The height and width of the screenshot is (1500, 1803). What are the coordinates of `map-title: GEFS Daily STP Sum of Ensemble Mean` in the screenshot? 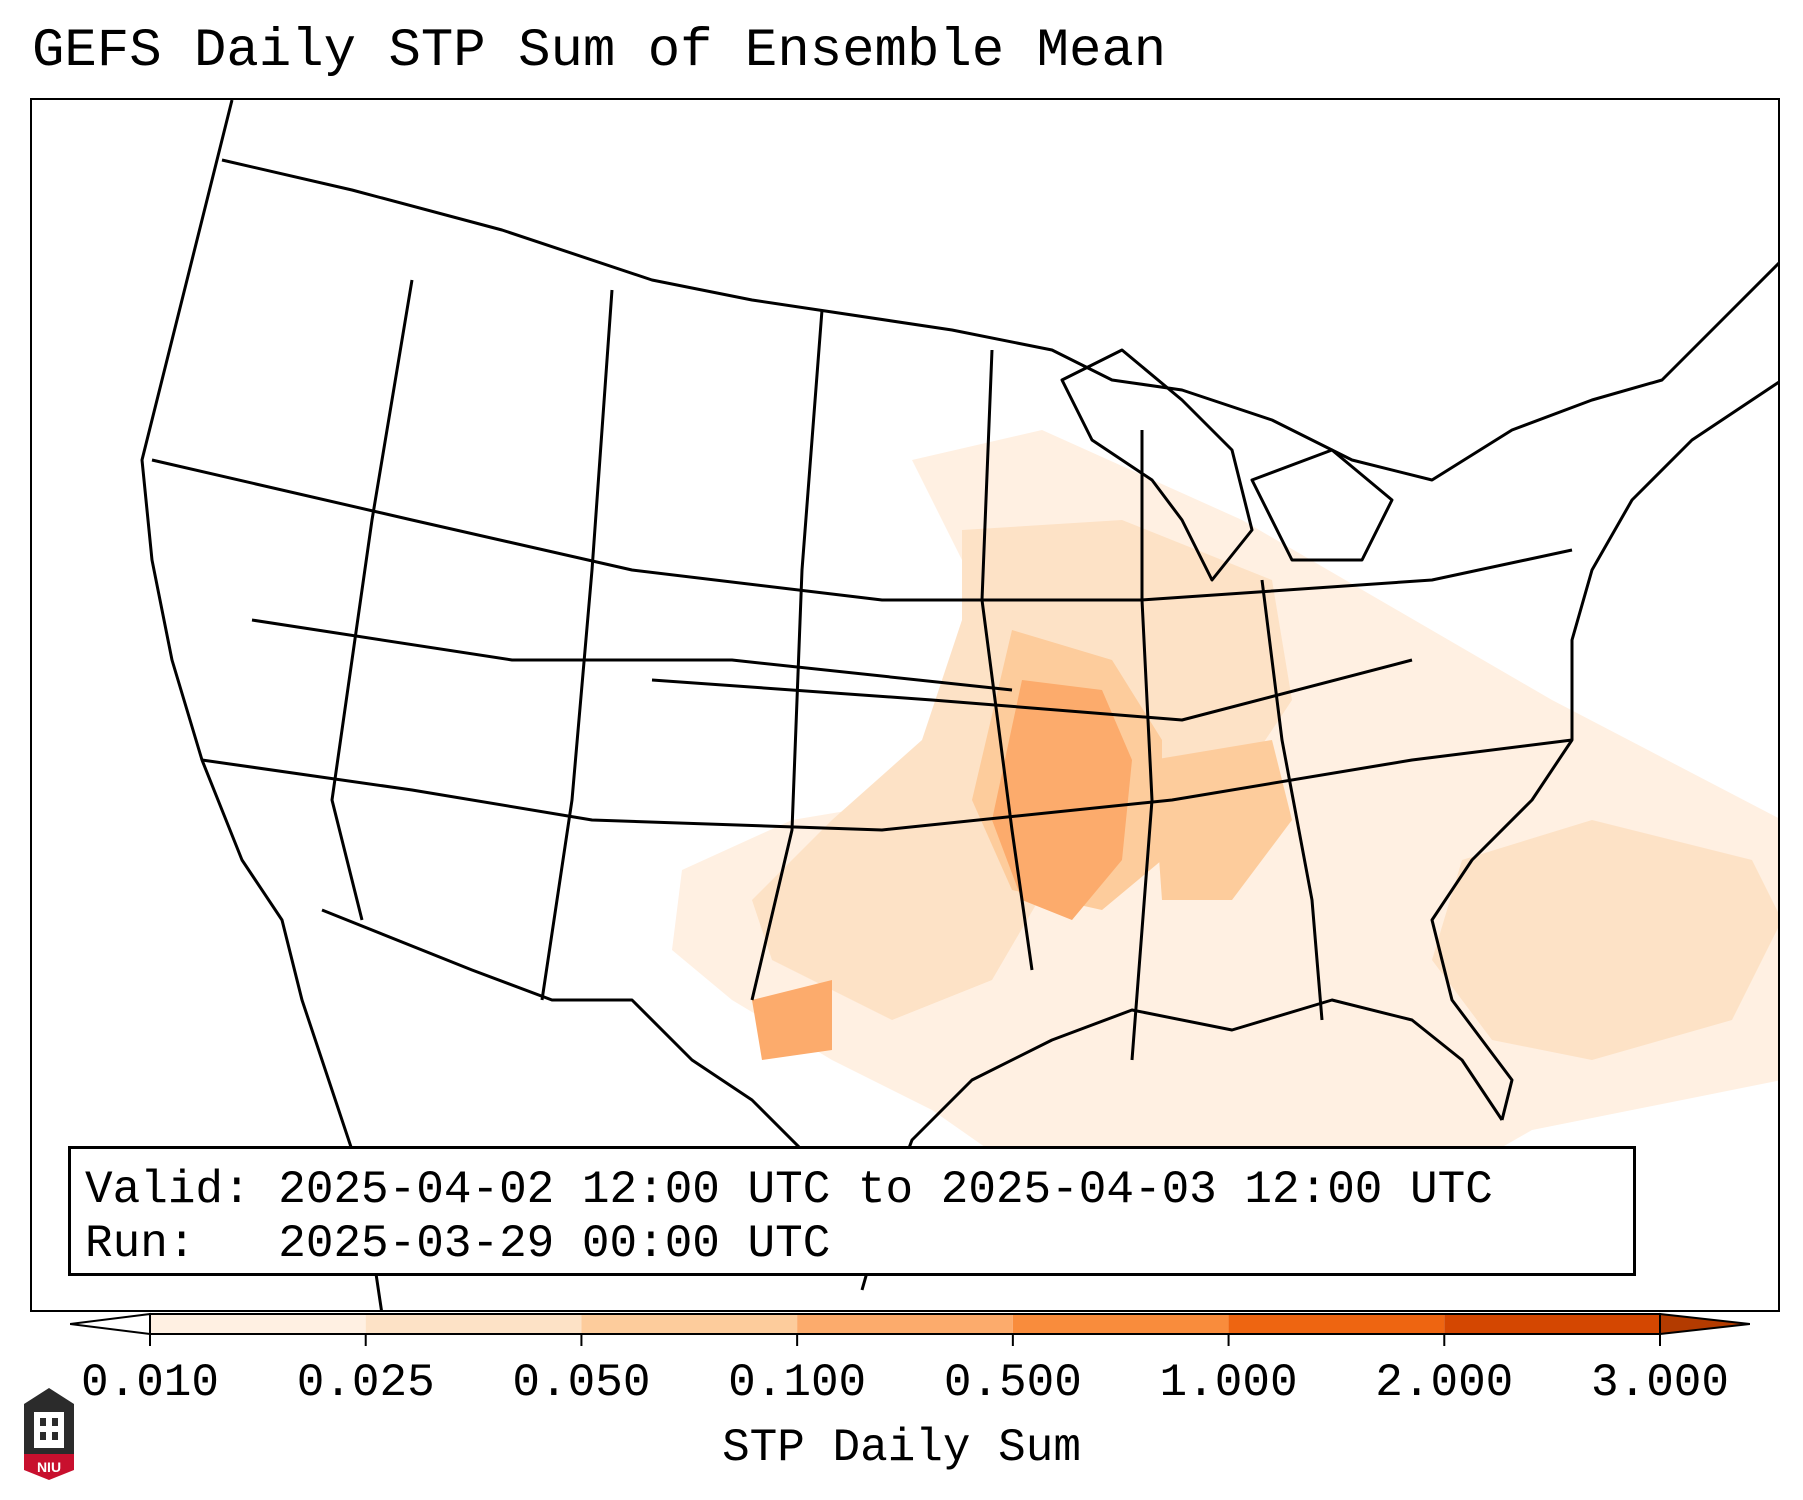 It's located at (599, 51).